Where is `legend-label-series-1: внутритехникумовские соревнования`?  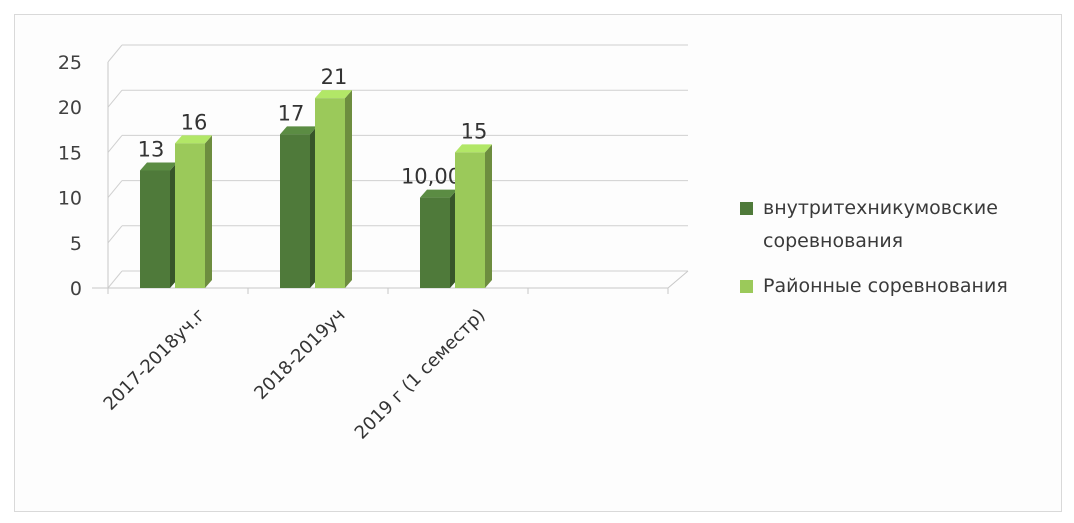
legend-label-series-1: внутритехникумовские соревнования is located at coordinates (880, 224).